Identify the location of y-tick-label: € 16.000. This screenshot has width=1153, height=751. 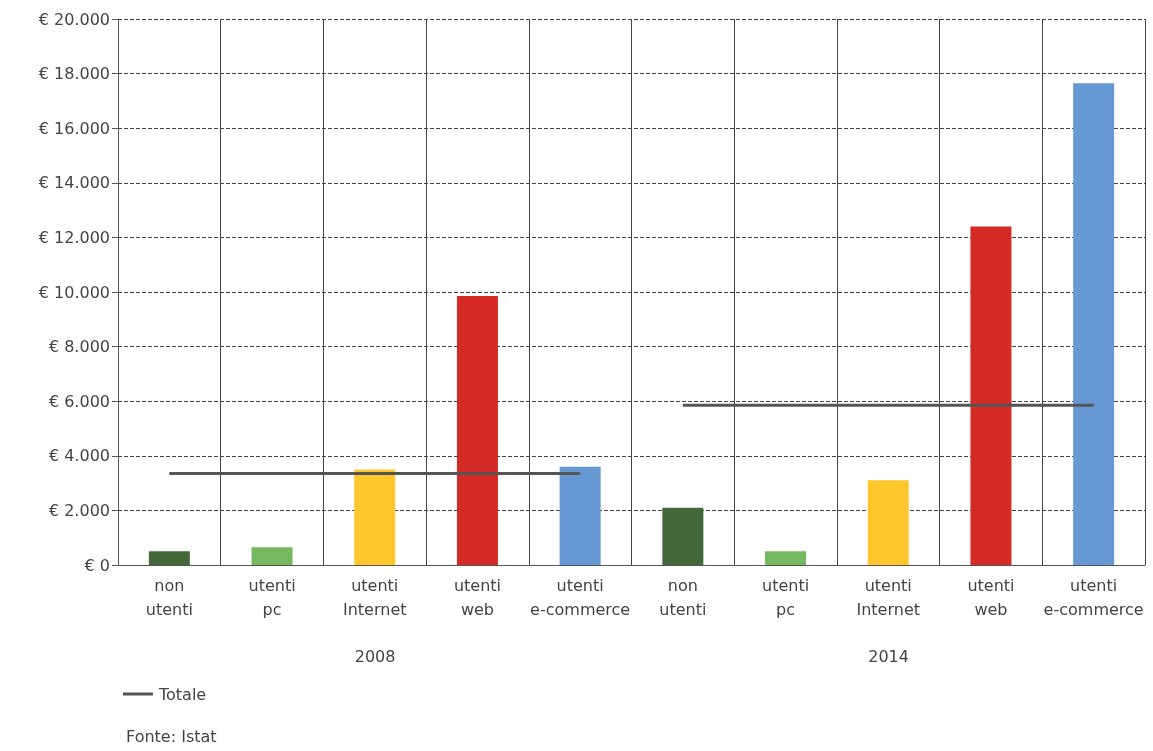
(74, 128).